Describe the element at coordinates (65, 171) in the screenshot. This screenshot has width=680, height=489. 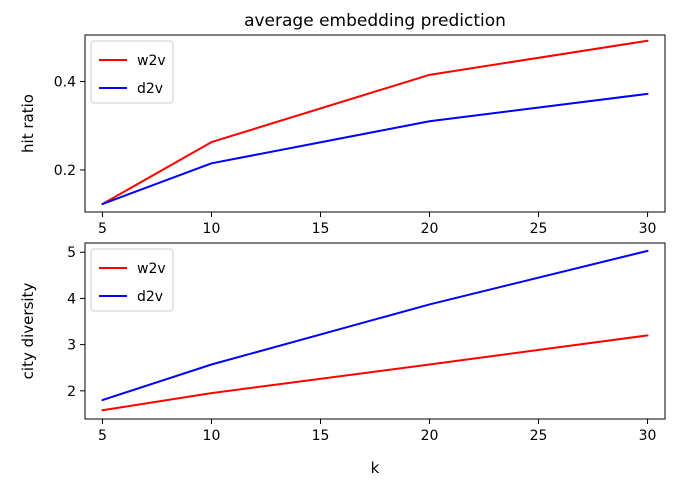
I see `y-tick-label: 0.2` at that location.